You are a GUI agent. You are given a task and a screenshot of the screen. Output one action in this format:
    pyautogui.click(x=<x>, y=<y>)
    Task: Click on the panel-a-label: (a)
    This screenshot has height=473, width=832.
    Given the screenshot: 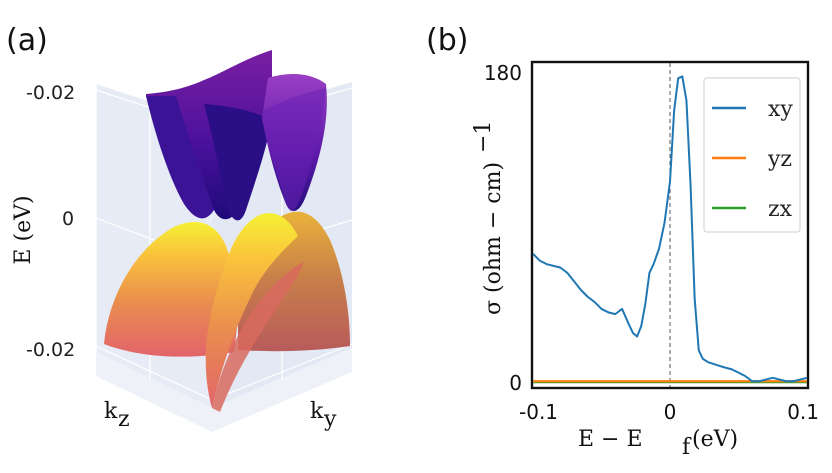 What is the action you would take?
    pyautogui.click(x=27, y=40)
    